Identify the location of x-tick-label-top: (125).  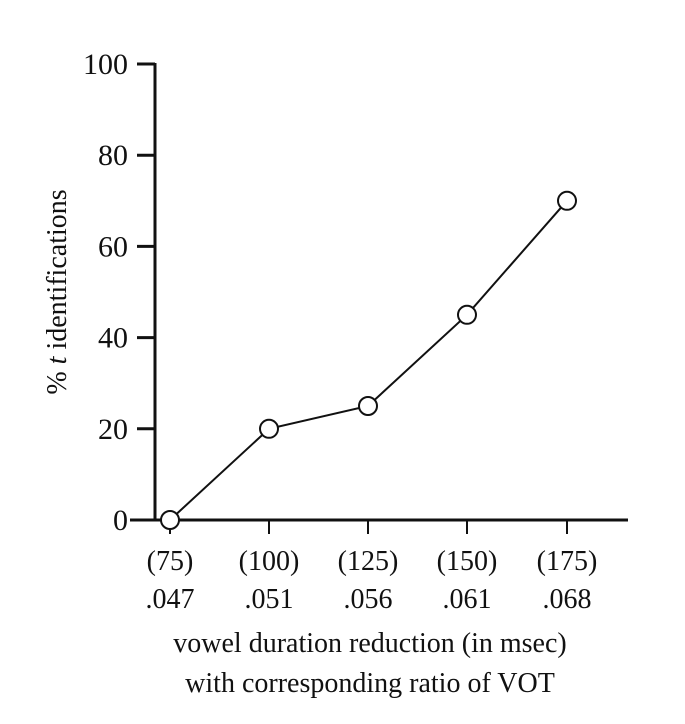
(368, 561).